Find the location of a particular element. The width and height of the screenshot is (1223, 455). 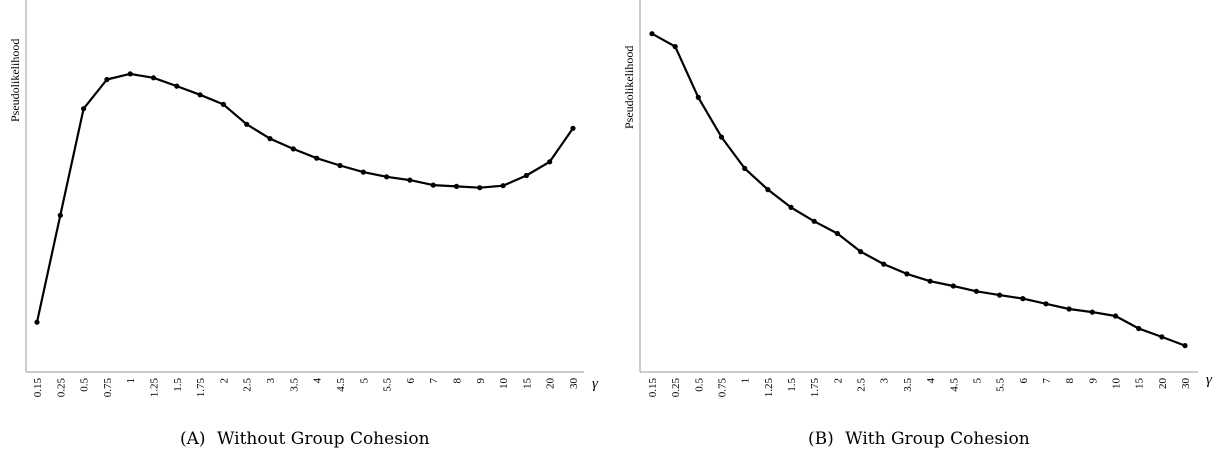

x-tick-label-b-10: 3 is located at coordinates (885, 381).